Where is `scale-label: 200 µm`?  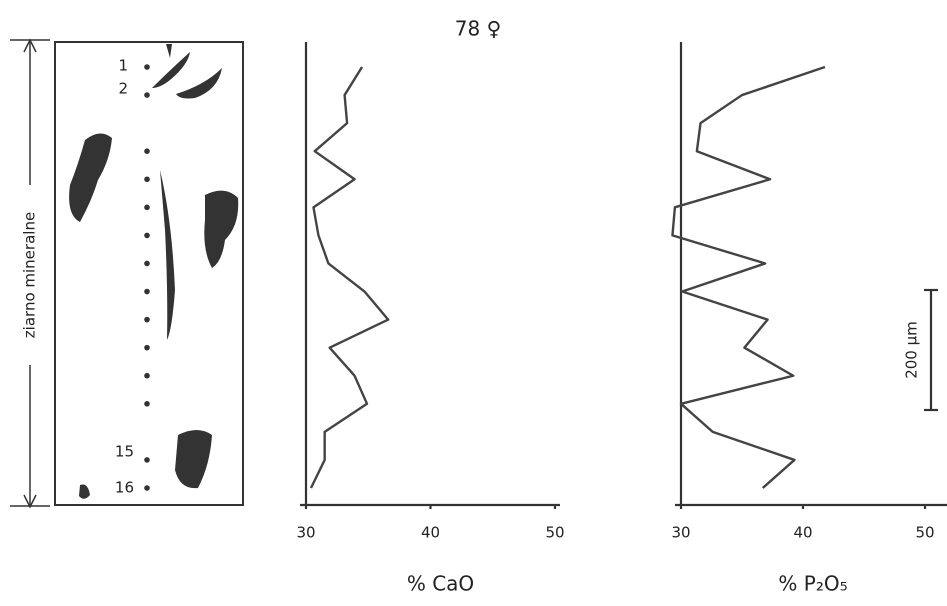 scale-label: 200 µm is located at coordinates (912, 350).